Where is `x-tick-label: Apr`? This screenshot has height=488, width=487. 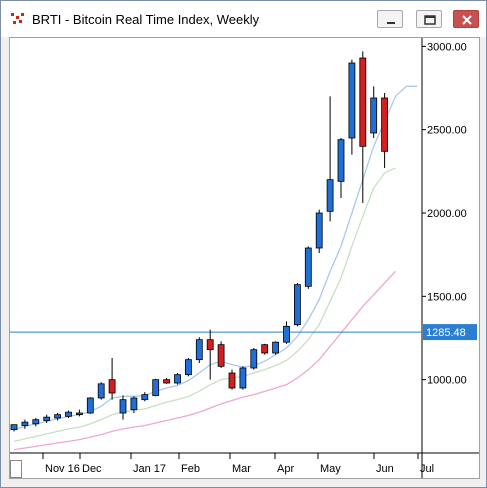 x-tick-label: Apr is located at coordinates (285, 469).